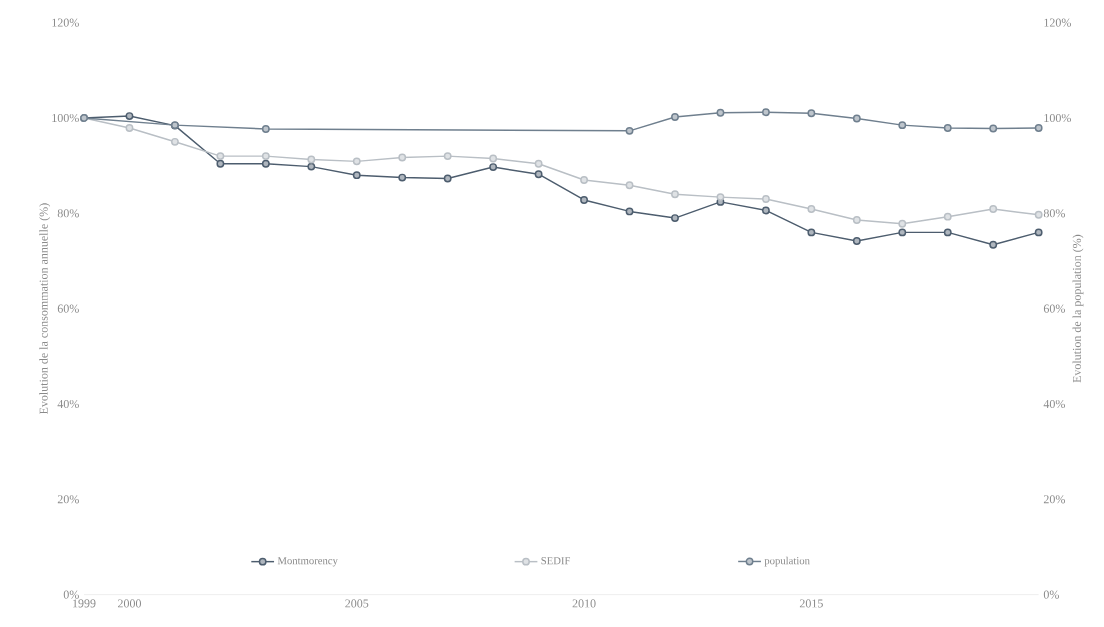 This screenshot has width=1104, height=627. What do you see at coordinates (65, 118) in the screenshot?
I see `y-tick-label: 100%` at bounding box center [65, 118].